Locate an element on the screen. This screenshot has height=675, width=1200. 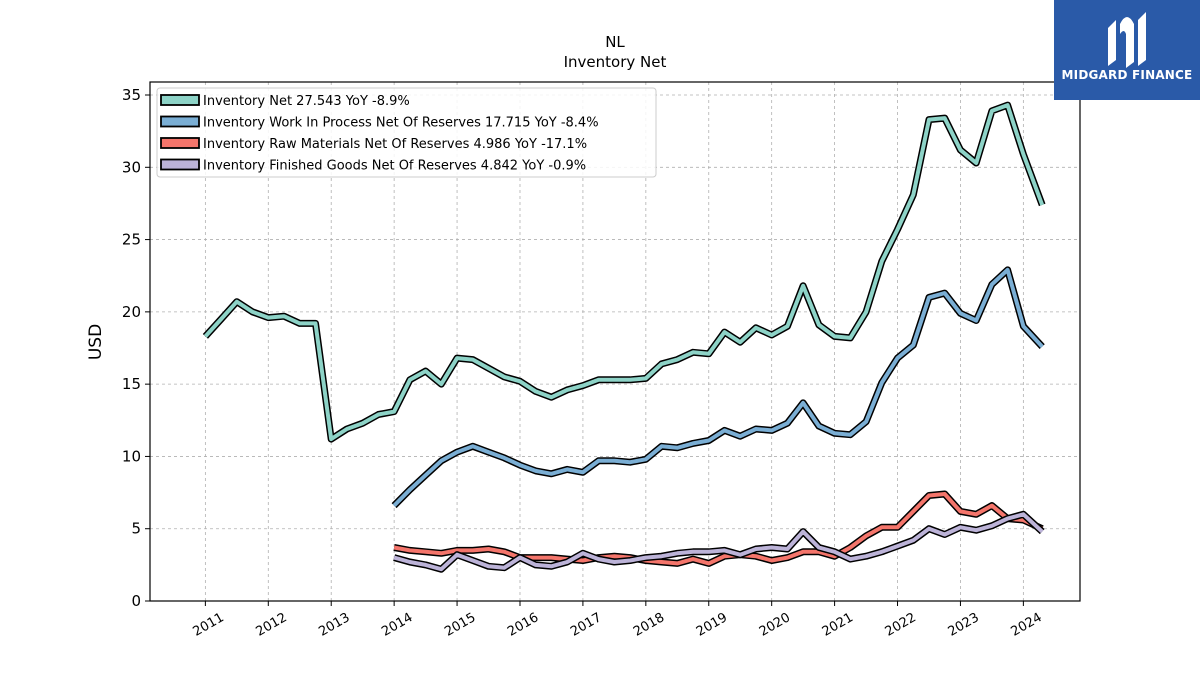
x-tick-label: 2015 is located at coordinates (460, 625).